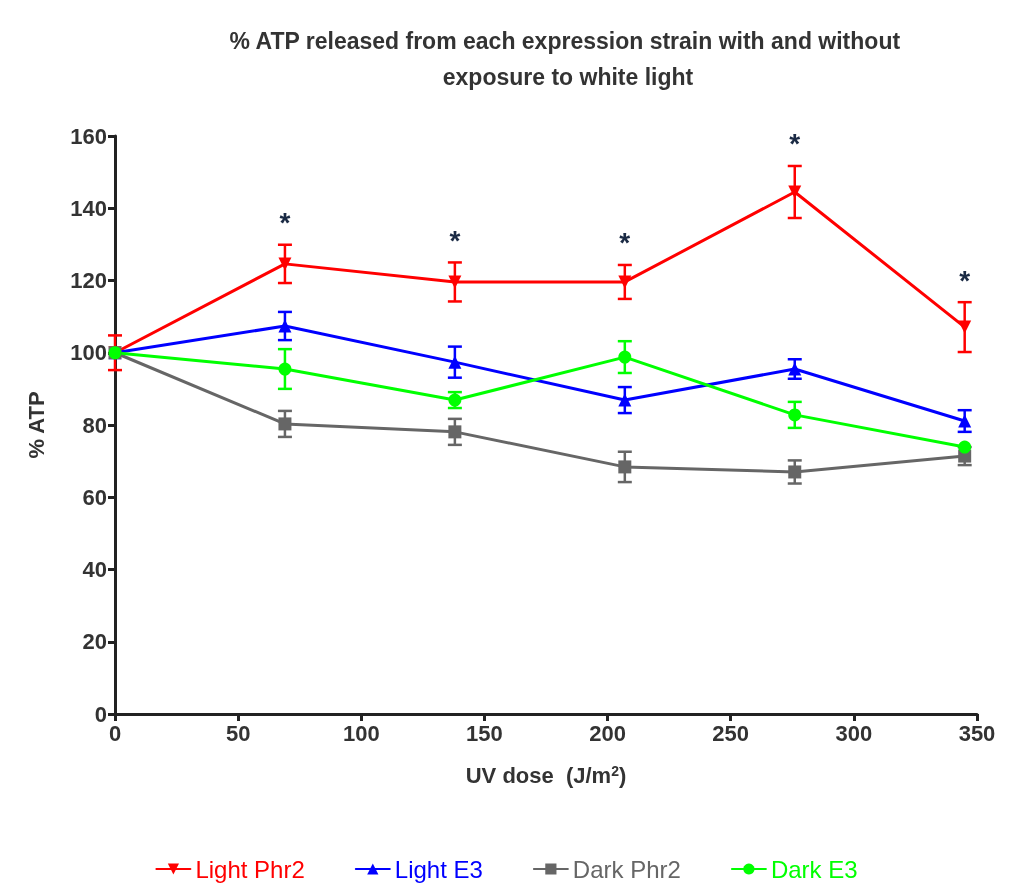 This screenshot has height=894, width=1013. I want to click on y-tick-label: 0, so click(100, 714).